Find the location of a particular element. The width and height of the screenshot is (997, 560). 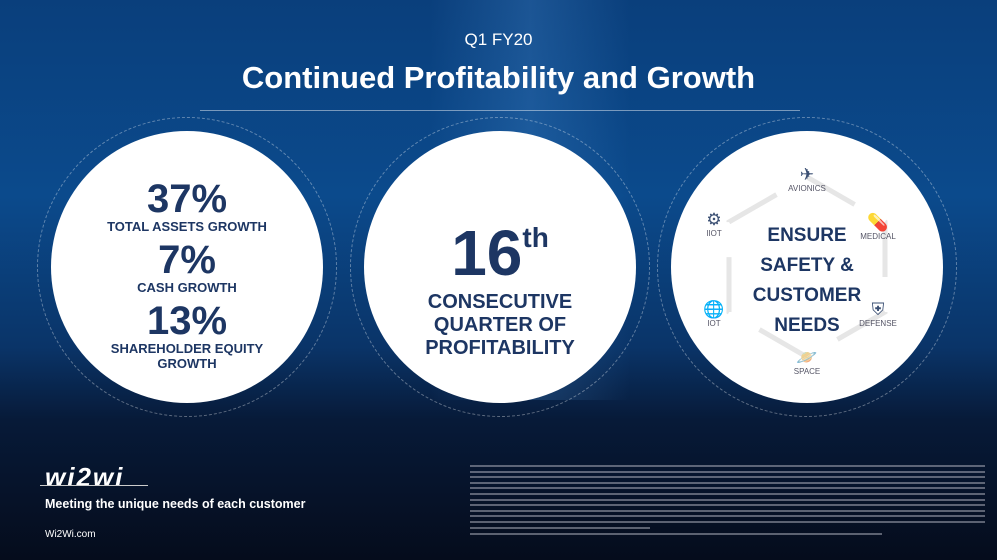

stat-value: 7% is located at coordinates (187, 260).